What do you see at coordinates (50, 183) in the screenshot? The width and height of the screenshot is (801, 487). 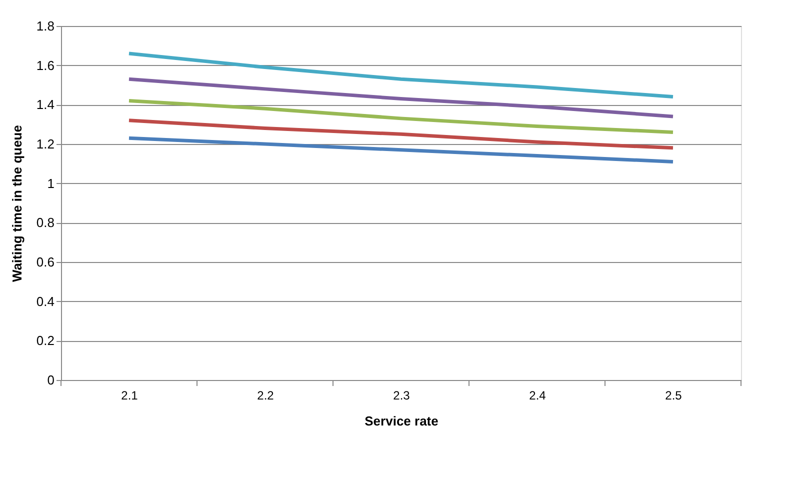 I see `y-tick-label: 1` at bounding box center [50, 183].